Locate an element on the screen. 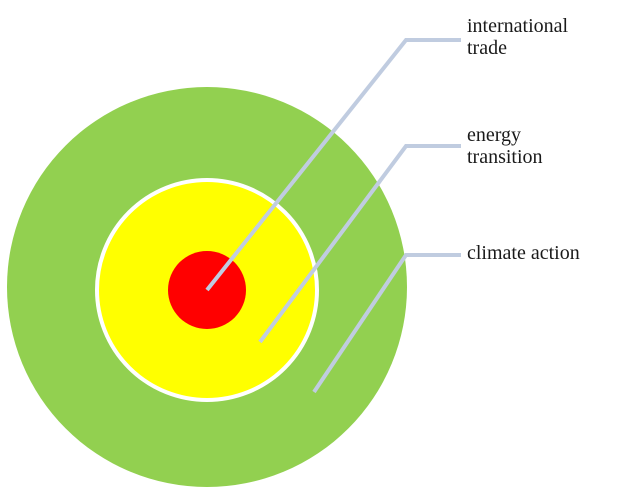 Image resolution: width=619 pixels, height=495 pixels. international-trade-label-line-2: trade is located at coordinates (487, 48).